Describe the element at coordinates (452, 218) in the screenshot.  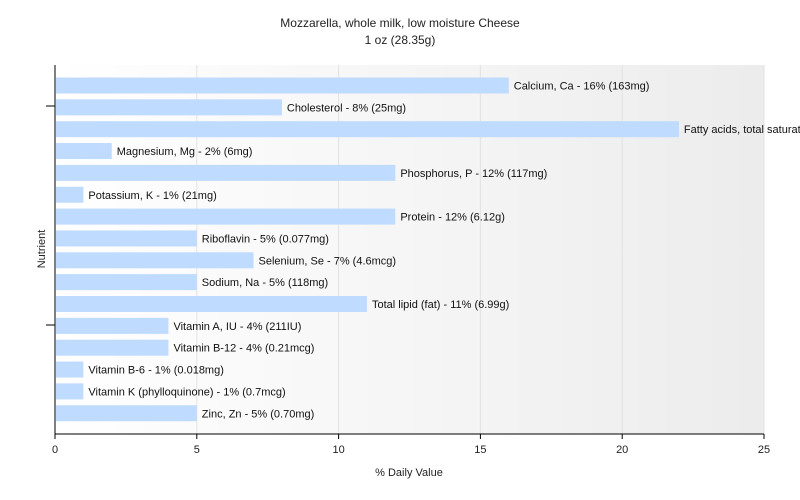
I see `bar-label: Protein - 12% (6.12g)` at that location.